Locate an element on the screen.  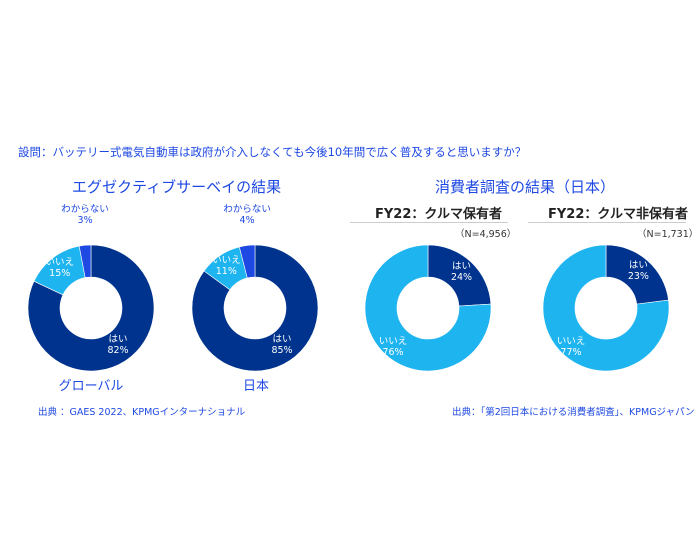
slice-value: 15% is located at coordinates (60, 273).